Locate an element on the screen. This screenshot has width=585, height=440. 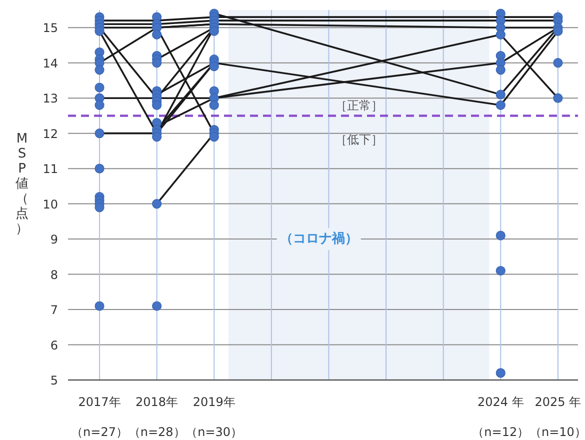
ref-line-label: ［正常］ is located at coordinates (358, 105).